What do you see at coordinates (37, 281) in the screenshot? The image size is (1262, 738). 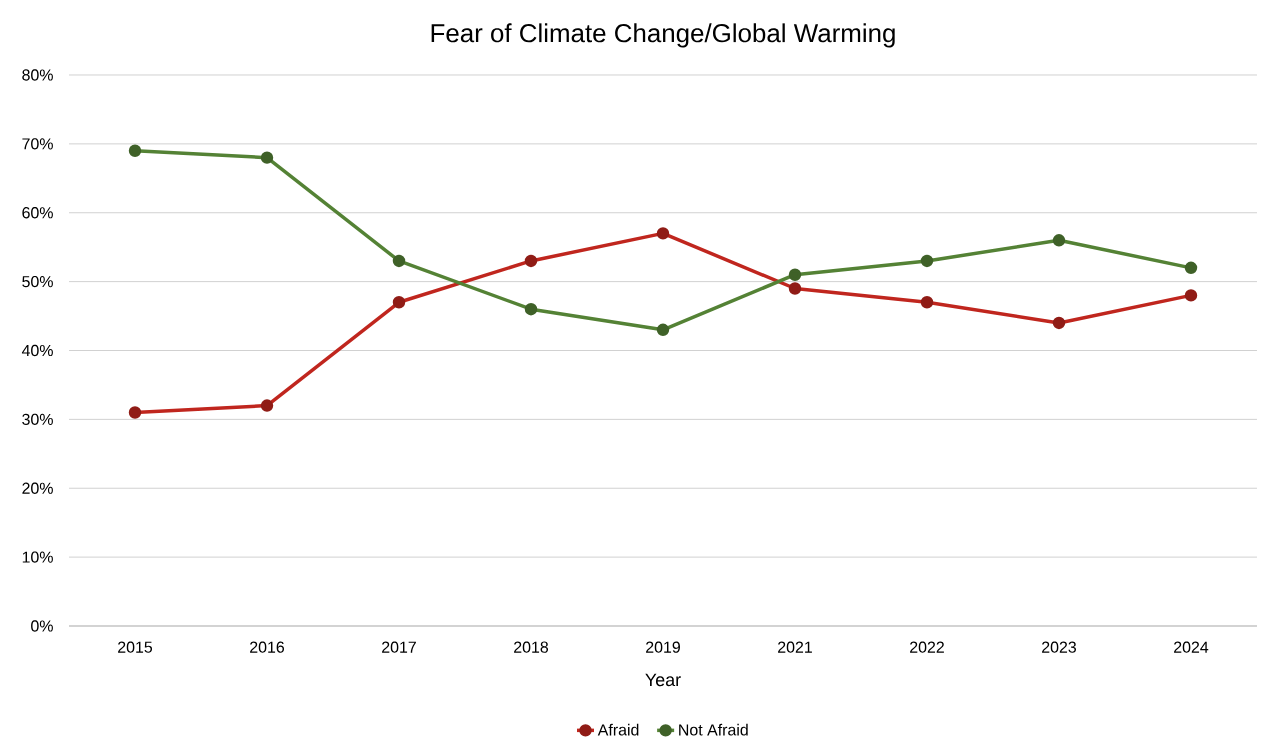 I see `y-tick-label: 50%` at bounding box center [37, 281].